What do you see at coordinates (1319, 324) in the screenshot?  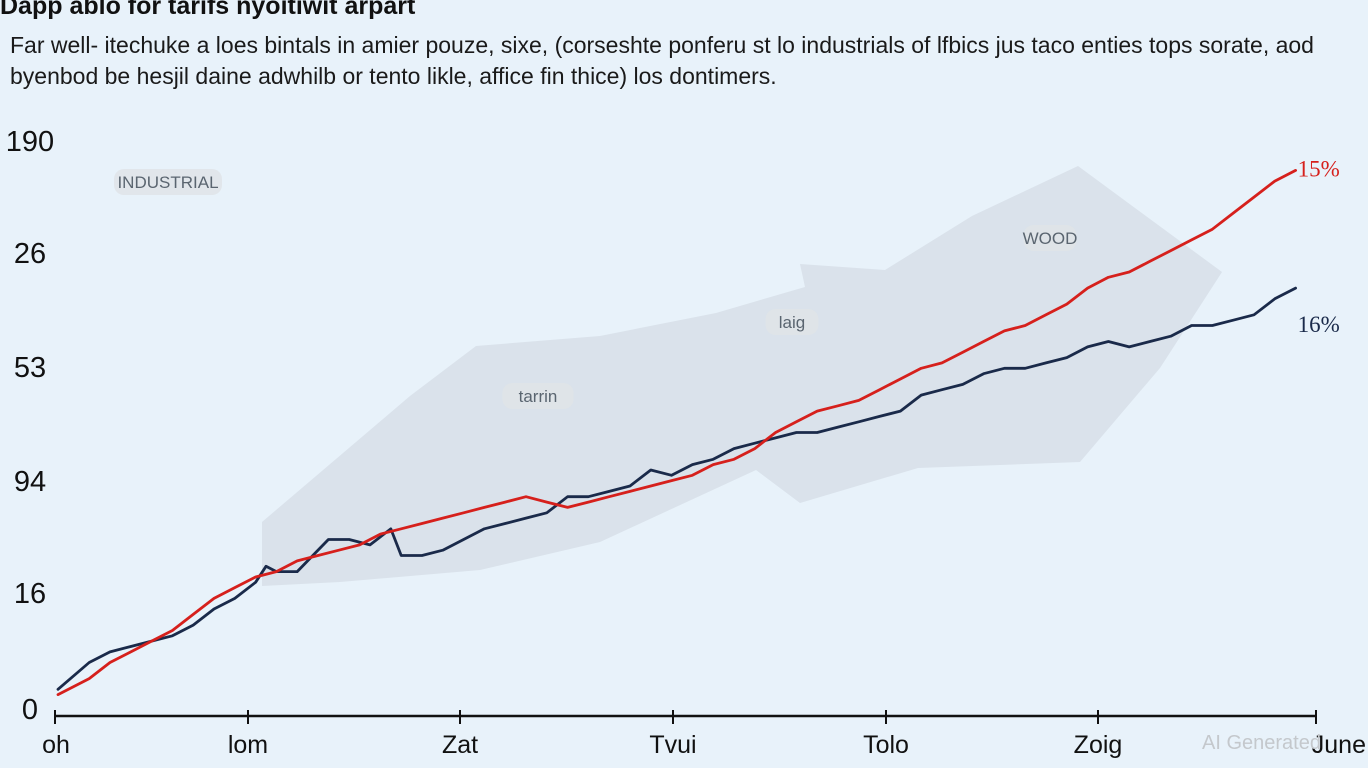 I see `series-end-label: 16%` at bounding box center [1319, 324].